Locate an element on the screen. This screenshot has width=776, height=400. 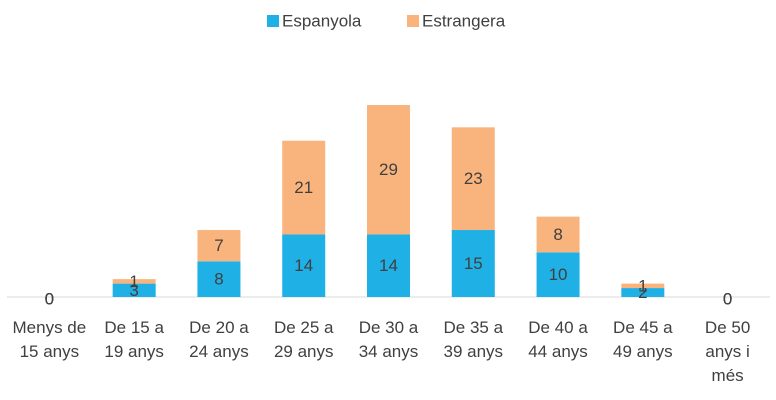
data-label: 21 is located at coordinates (303, 187).